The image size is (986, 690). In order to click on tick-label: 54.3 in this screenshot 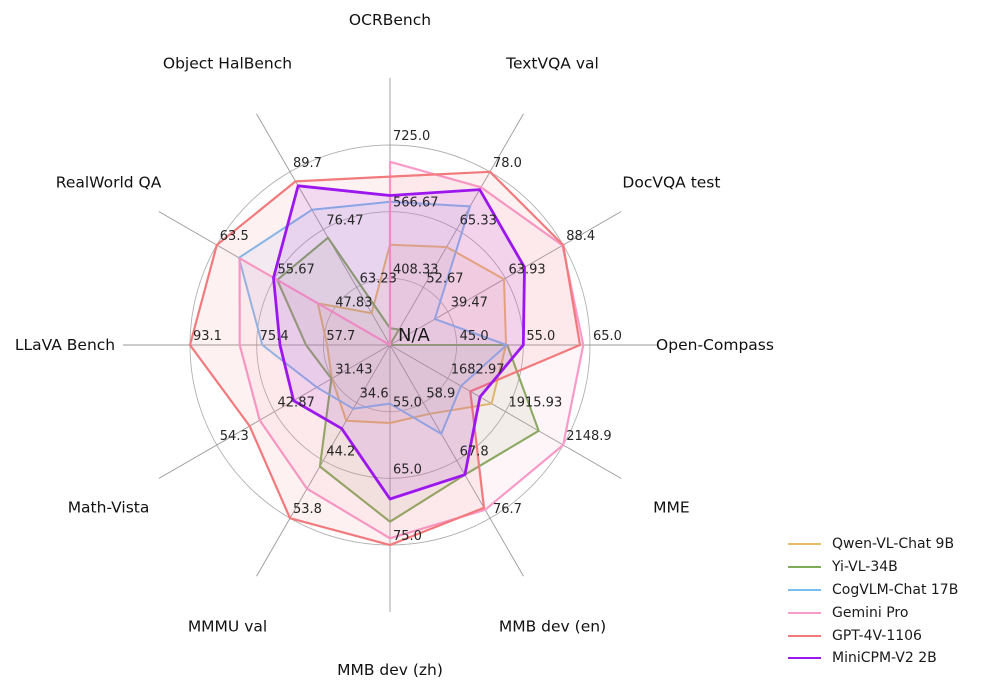, I will do `click(234, 436)`.